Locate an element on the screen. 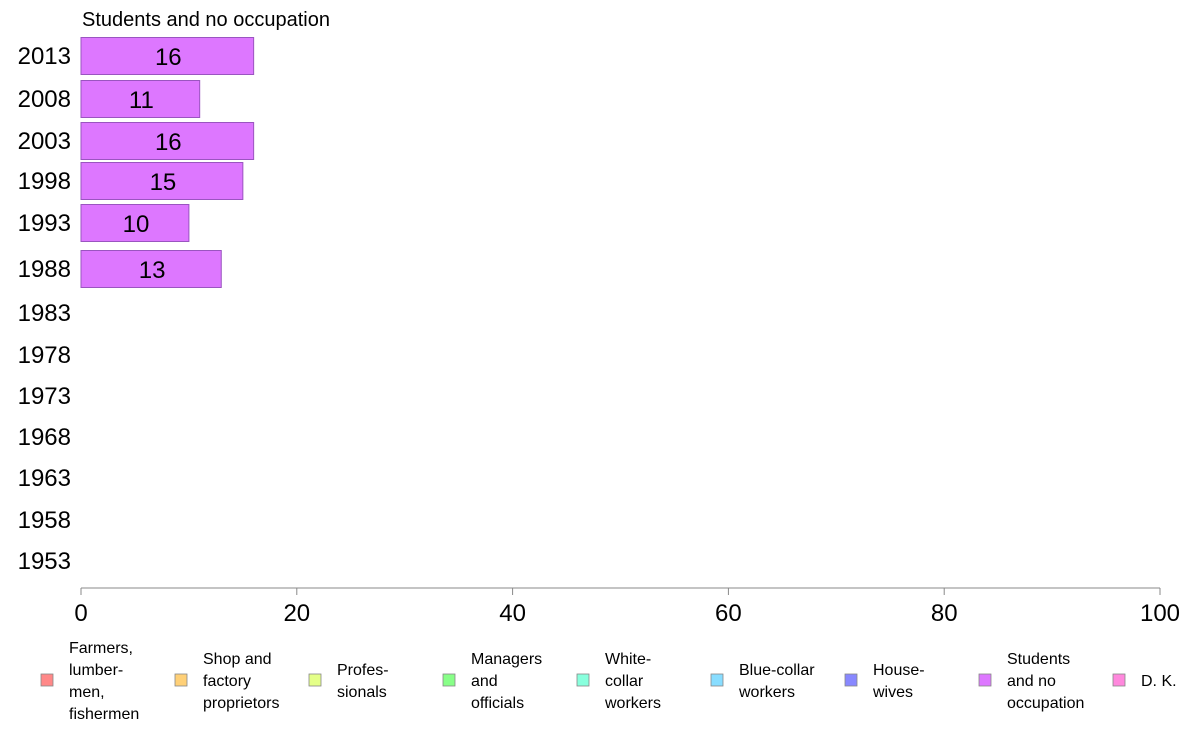 The image size is (1188, 736). x-tick-label: 40 is located at coordinates (512, 613).